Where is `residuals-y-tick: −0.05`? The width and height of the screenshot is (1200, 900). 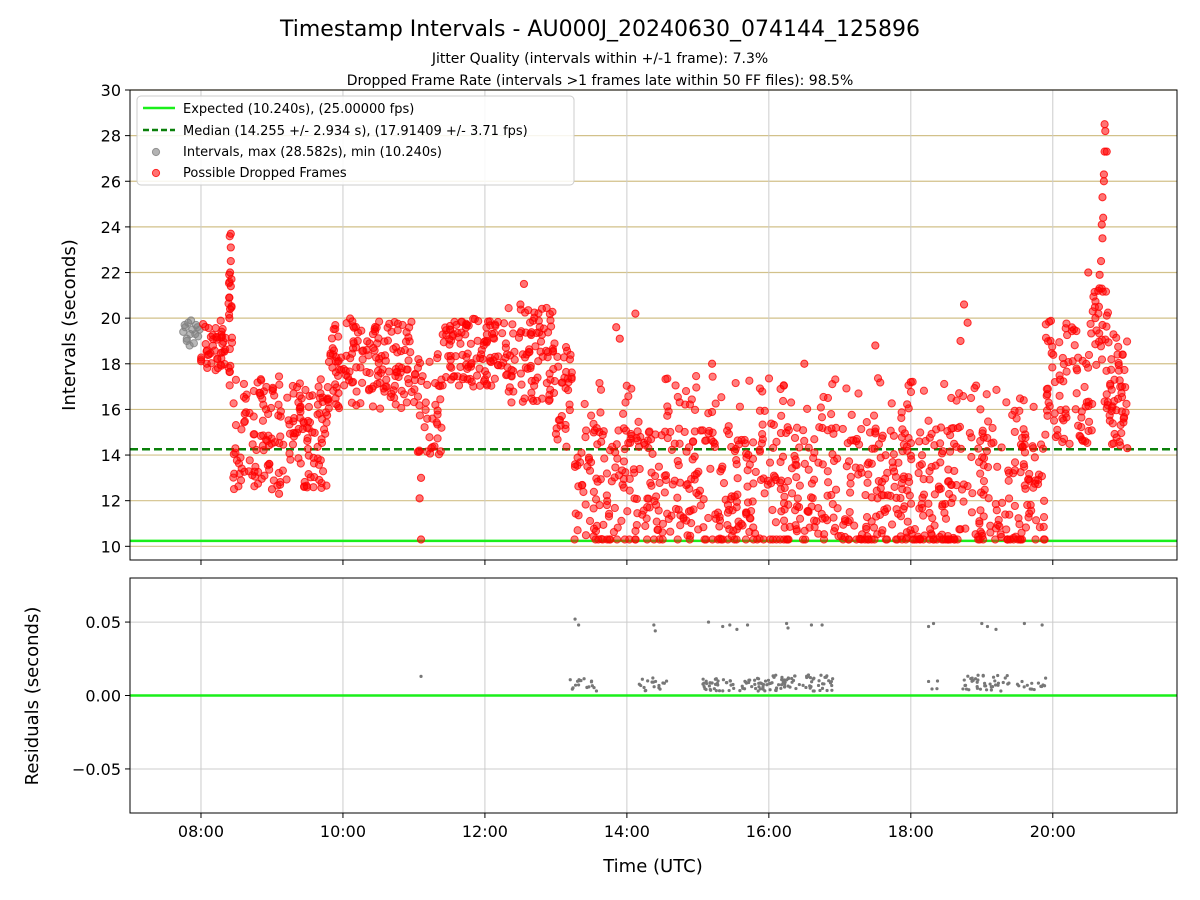 residuals-y-tick: −0.05 is located at coordinates (96, 769).